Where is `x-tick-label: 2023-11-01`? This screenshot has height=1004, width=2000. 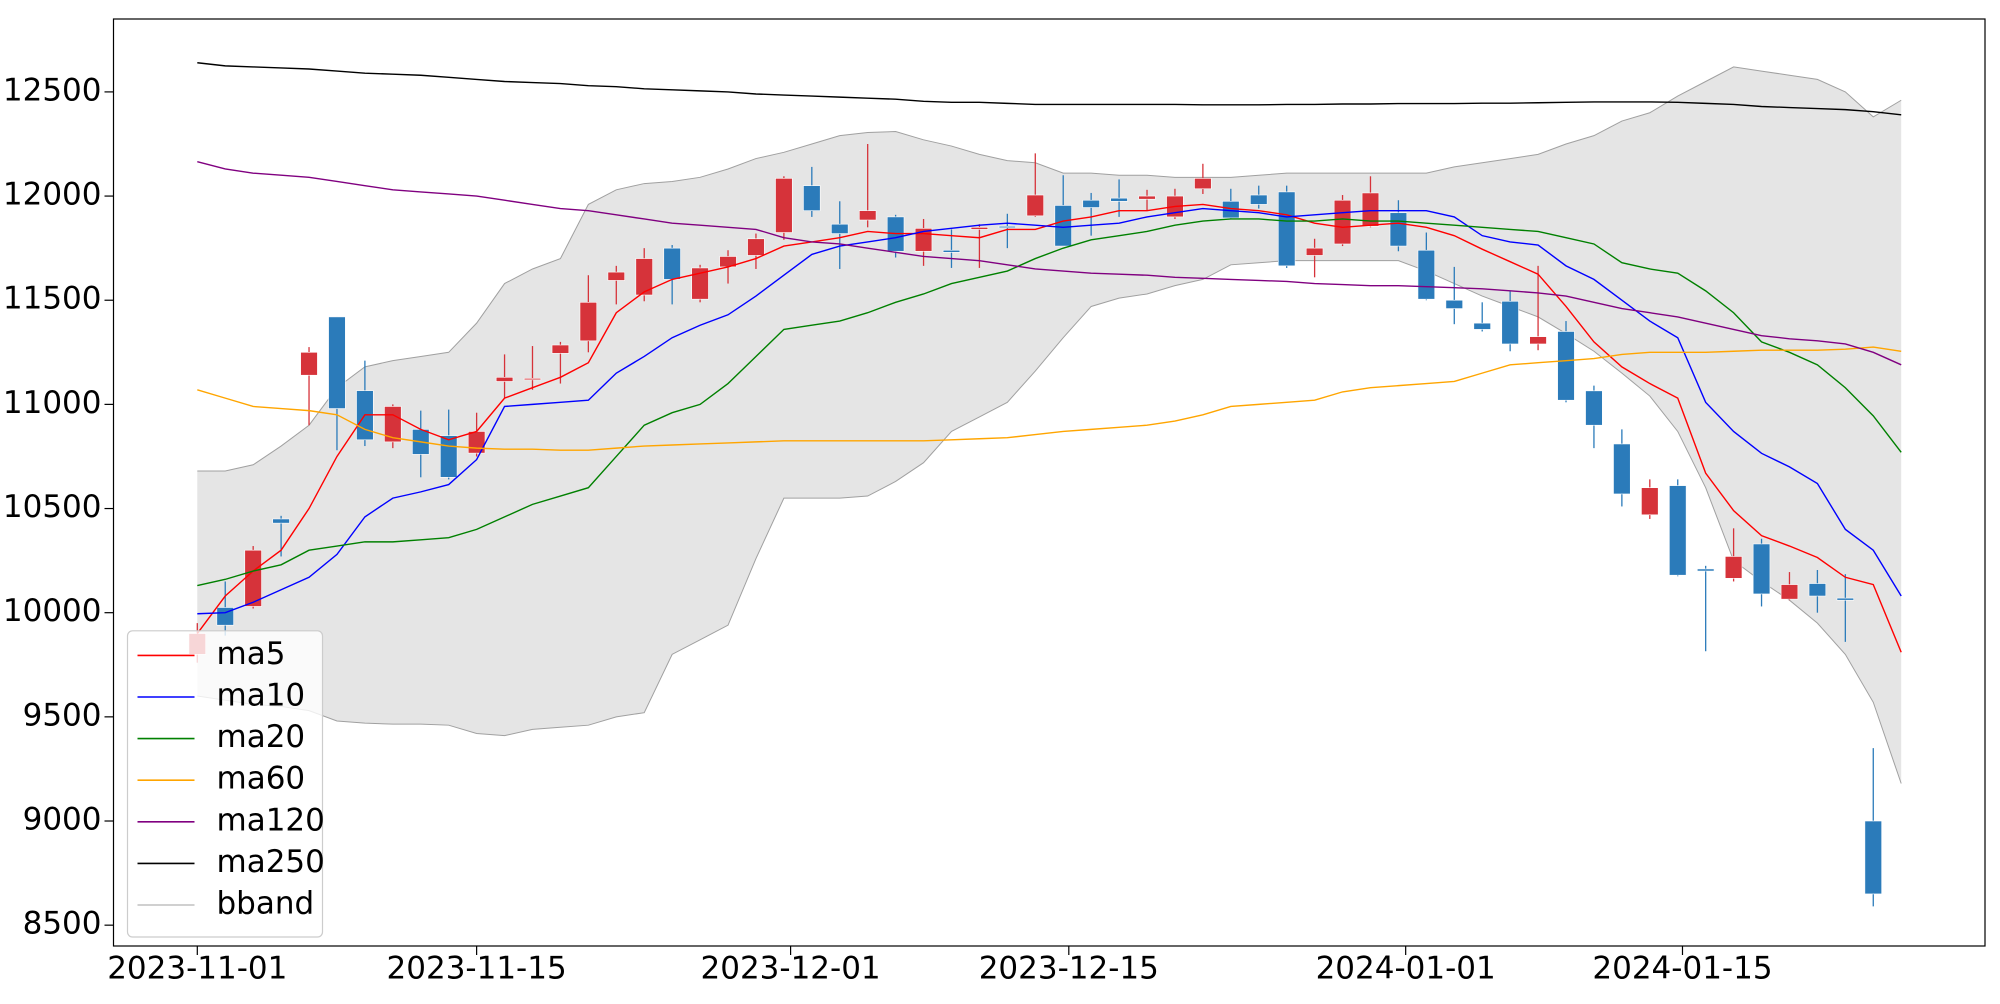
x-tick-label: 2023-11-01 is located at coordinates (197, 969).